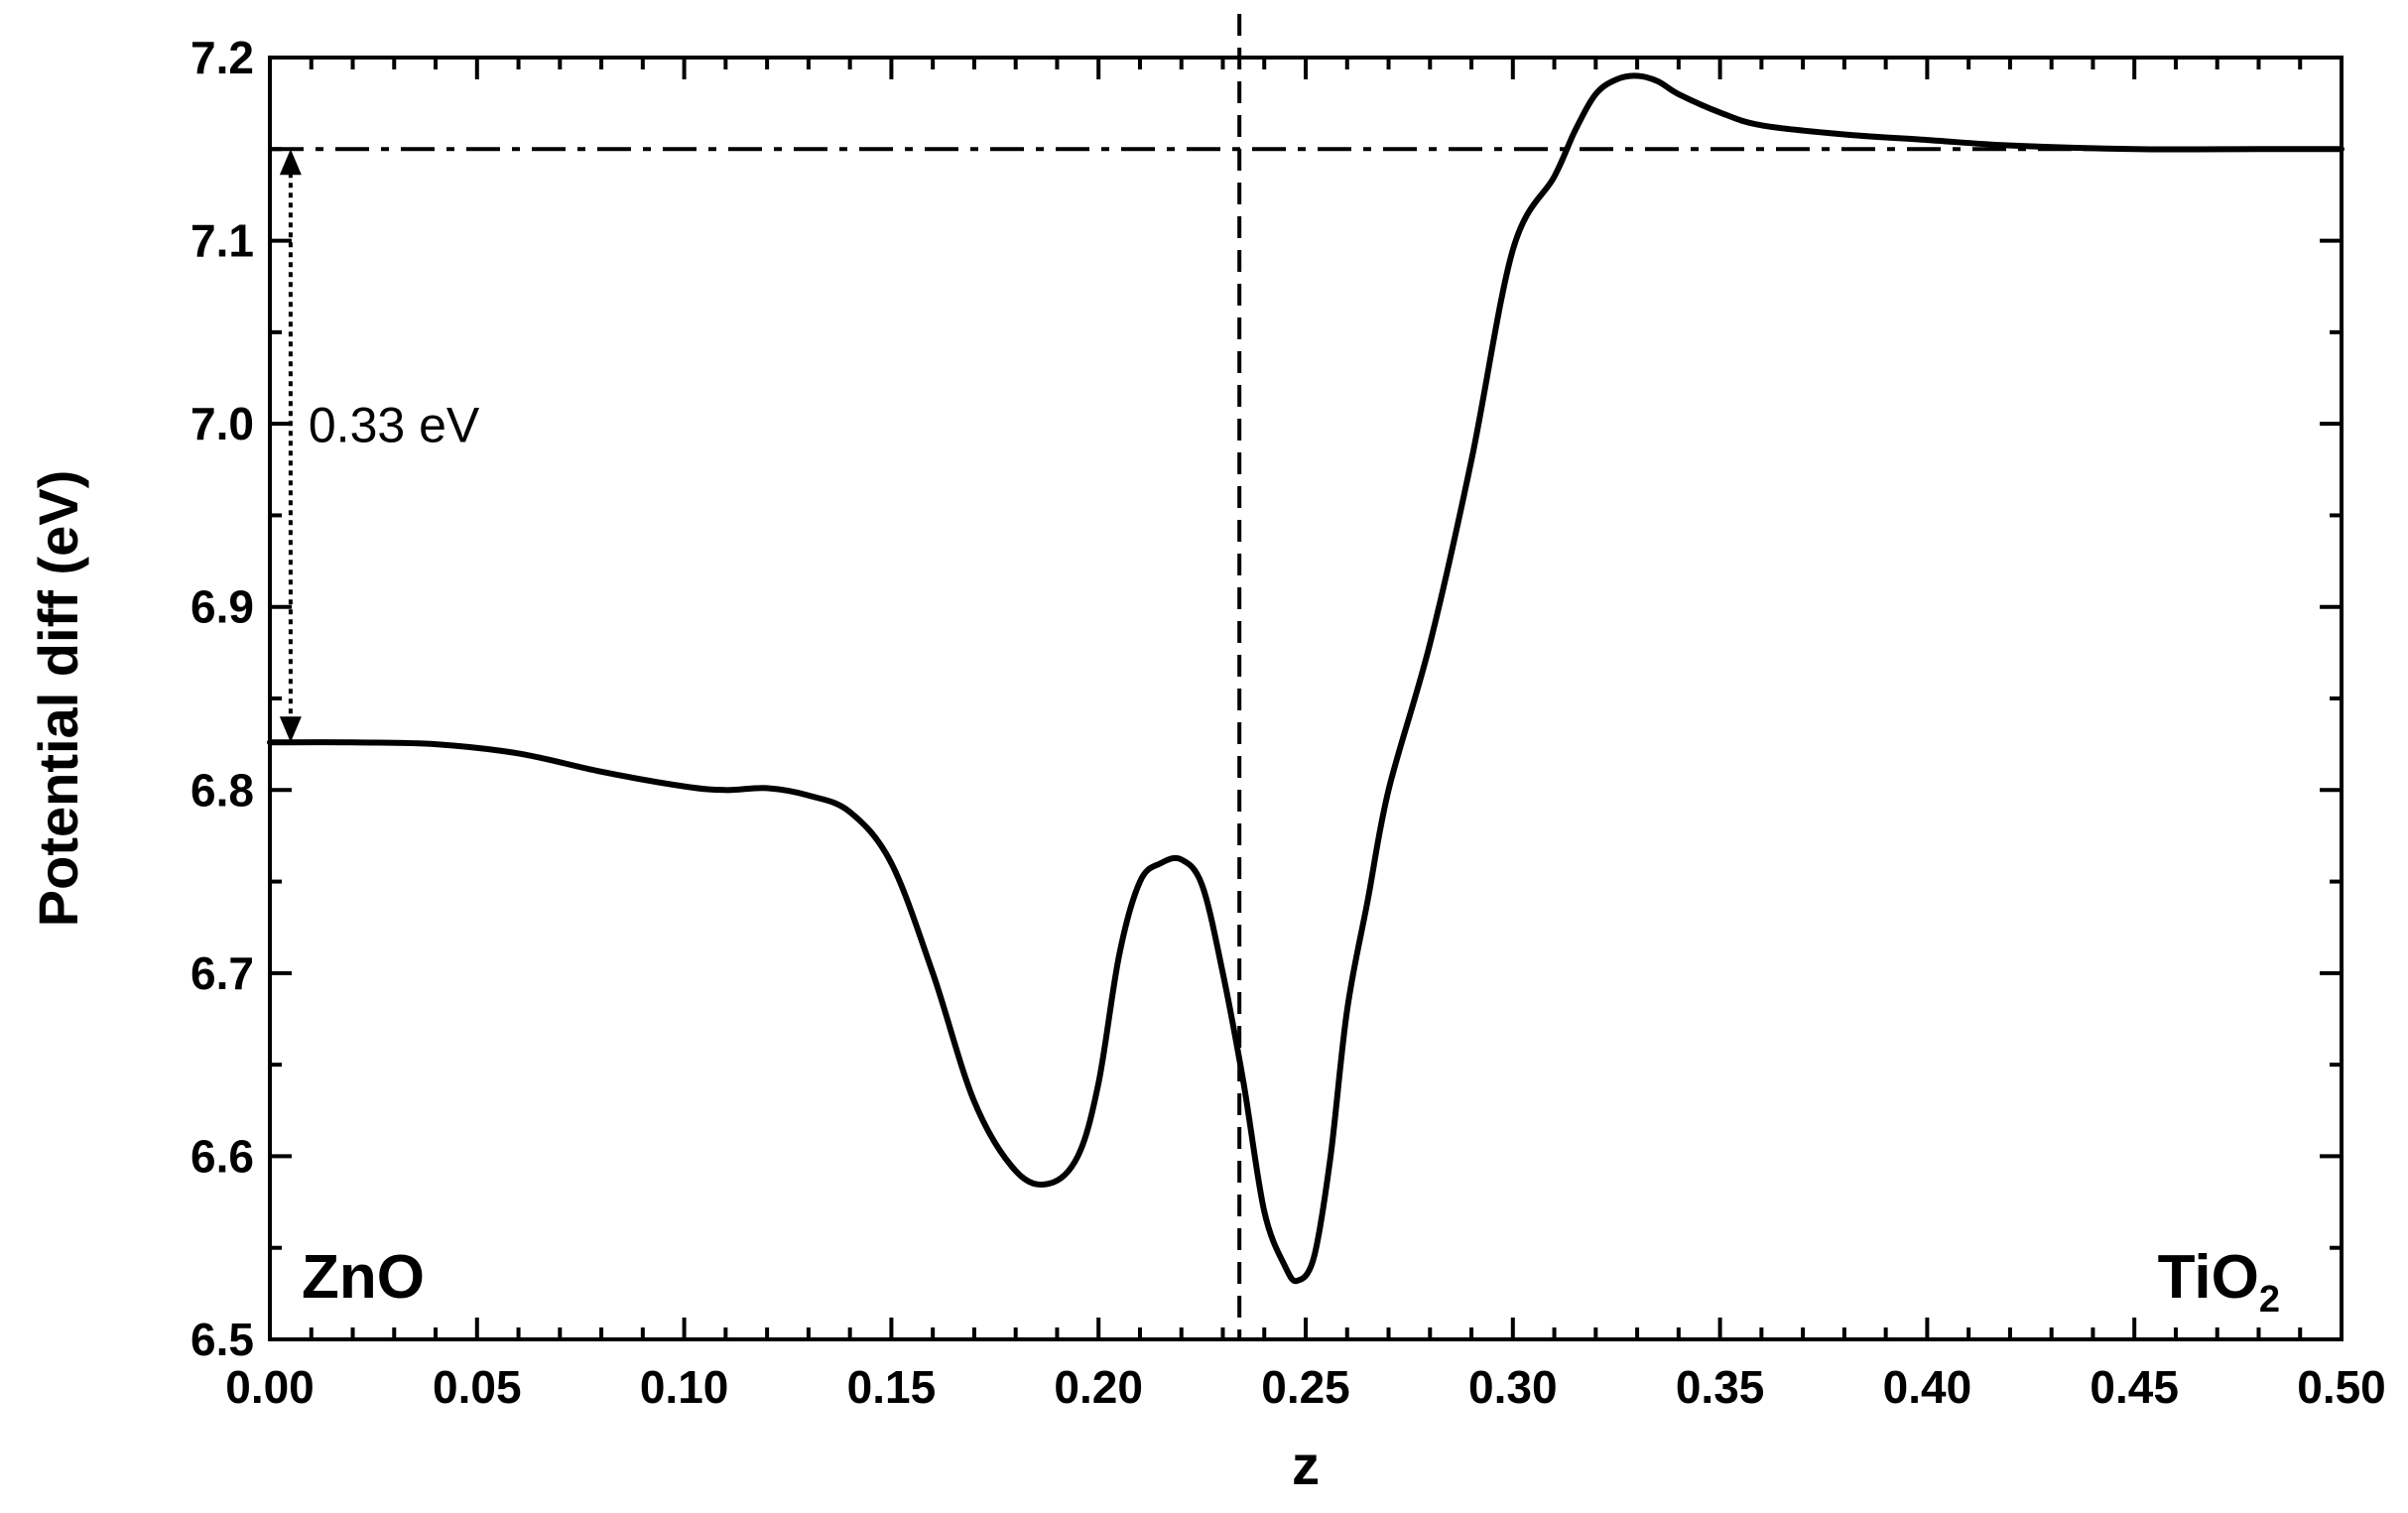 Image resolution: width=2408 pixels, height=1513 pixels. Describe the element at coordinates (222, 58) in the screenshot. I see `y-tick-label: 7.2` at that location.